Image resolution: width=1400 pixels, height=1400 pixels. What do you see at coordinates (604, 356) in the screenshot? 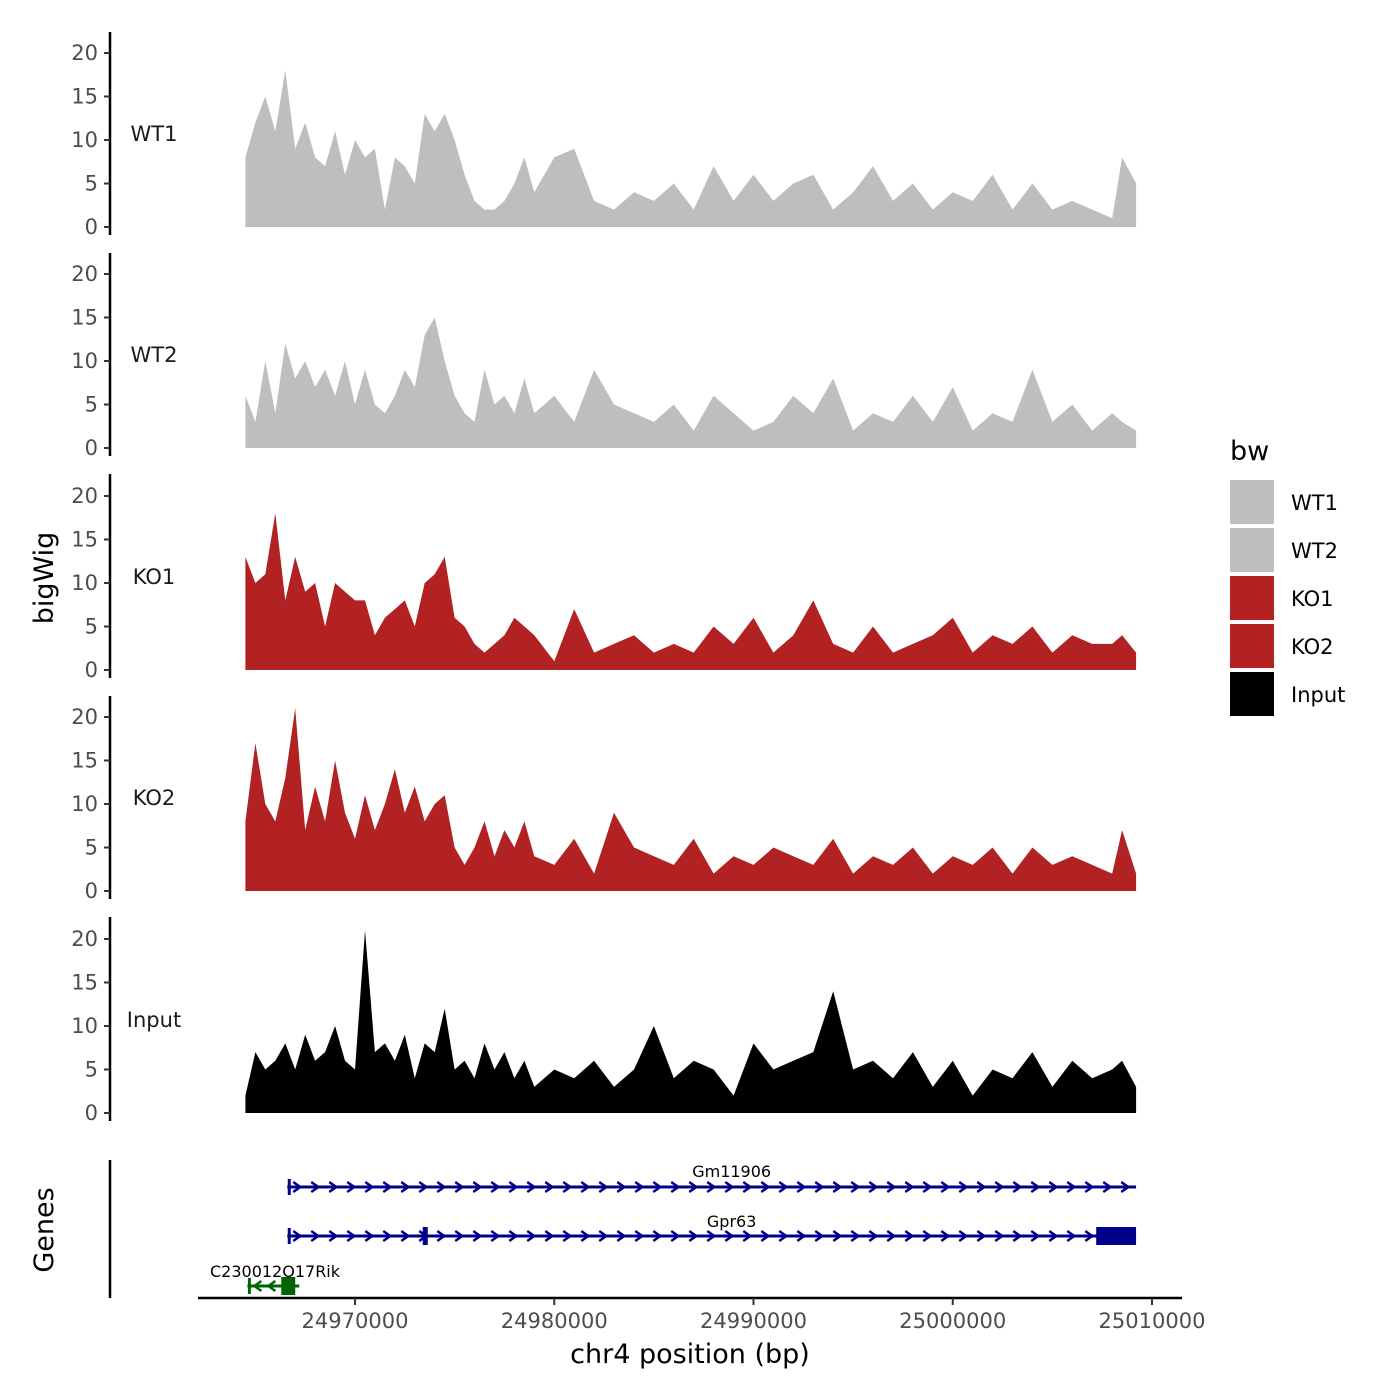
I see `track-wt2: 0 5 10 15 20 WT2` at bounding box center [604, 356].